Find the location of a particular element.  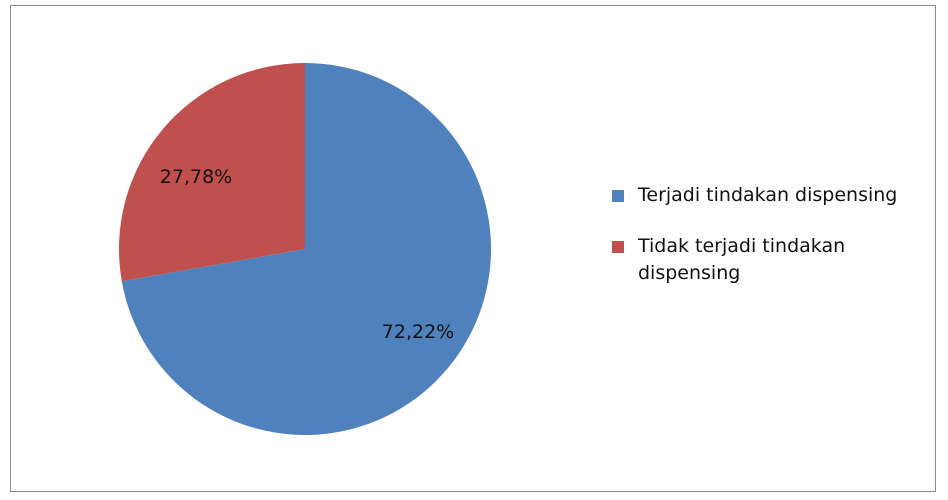

pie-slice-tidak-terjadi-tindakan-dispensing is located at coordinates (212, 172).